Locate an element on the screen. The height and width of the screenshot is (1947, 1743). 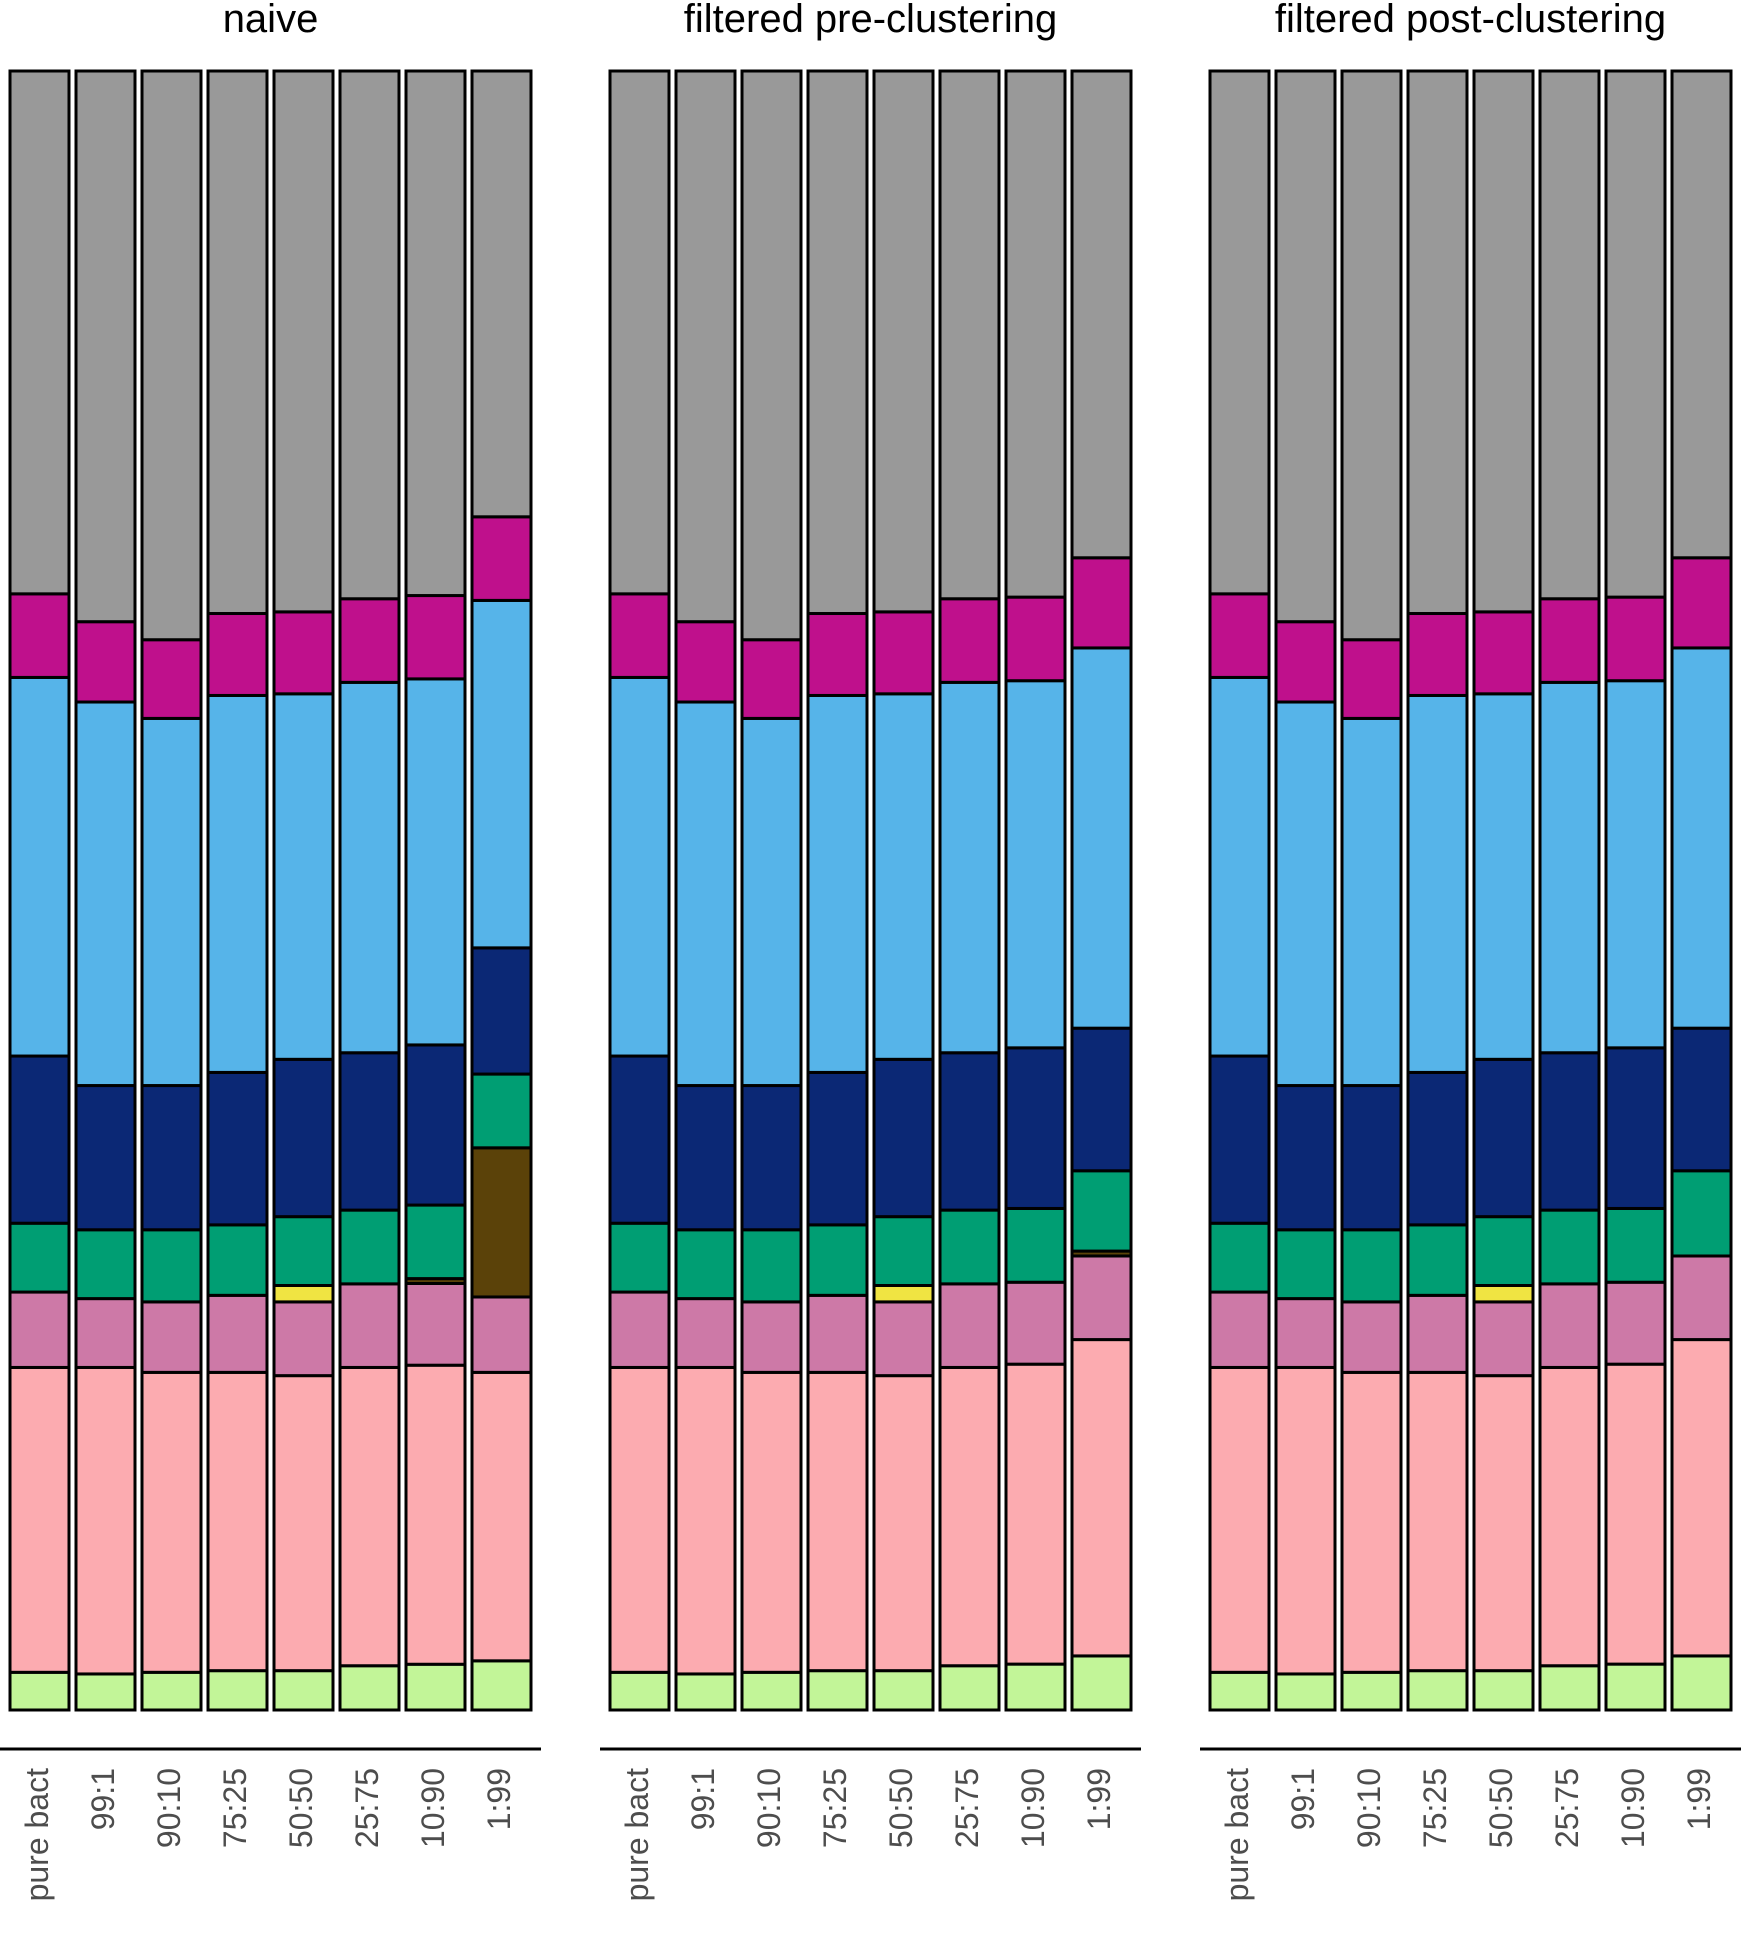
panel-title: filtered pre-clustering is located at coordinates (871, 20).